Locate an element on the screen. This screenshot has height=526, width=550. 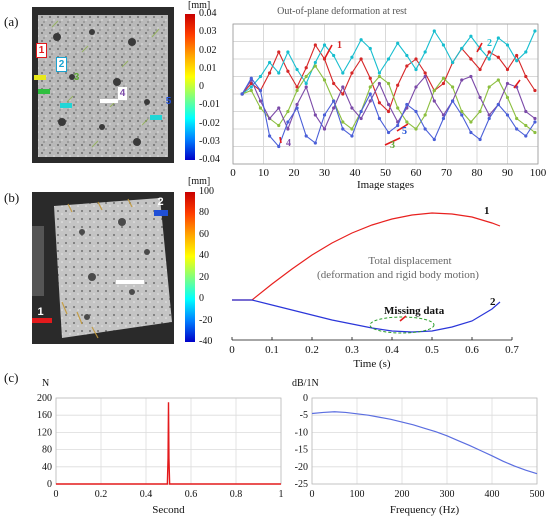
y-tick-label: -15 is located at coordinates (301, 450).